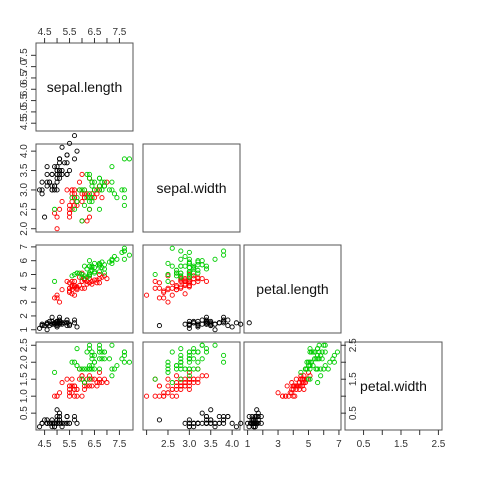 This screenshot has width=480, height=480. I want to click on x-tick-label: 3, so click(278, 444).